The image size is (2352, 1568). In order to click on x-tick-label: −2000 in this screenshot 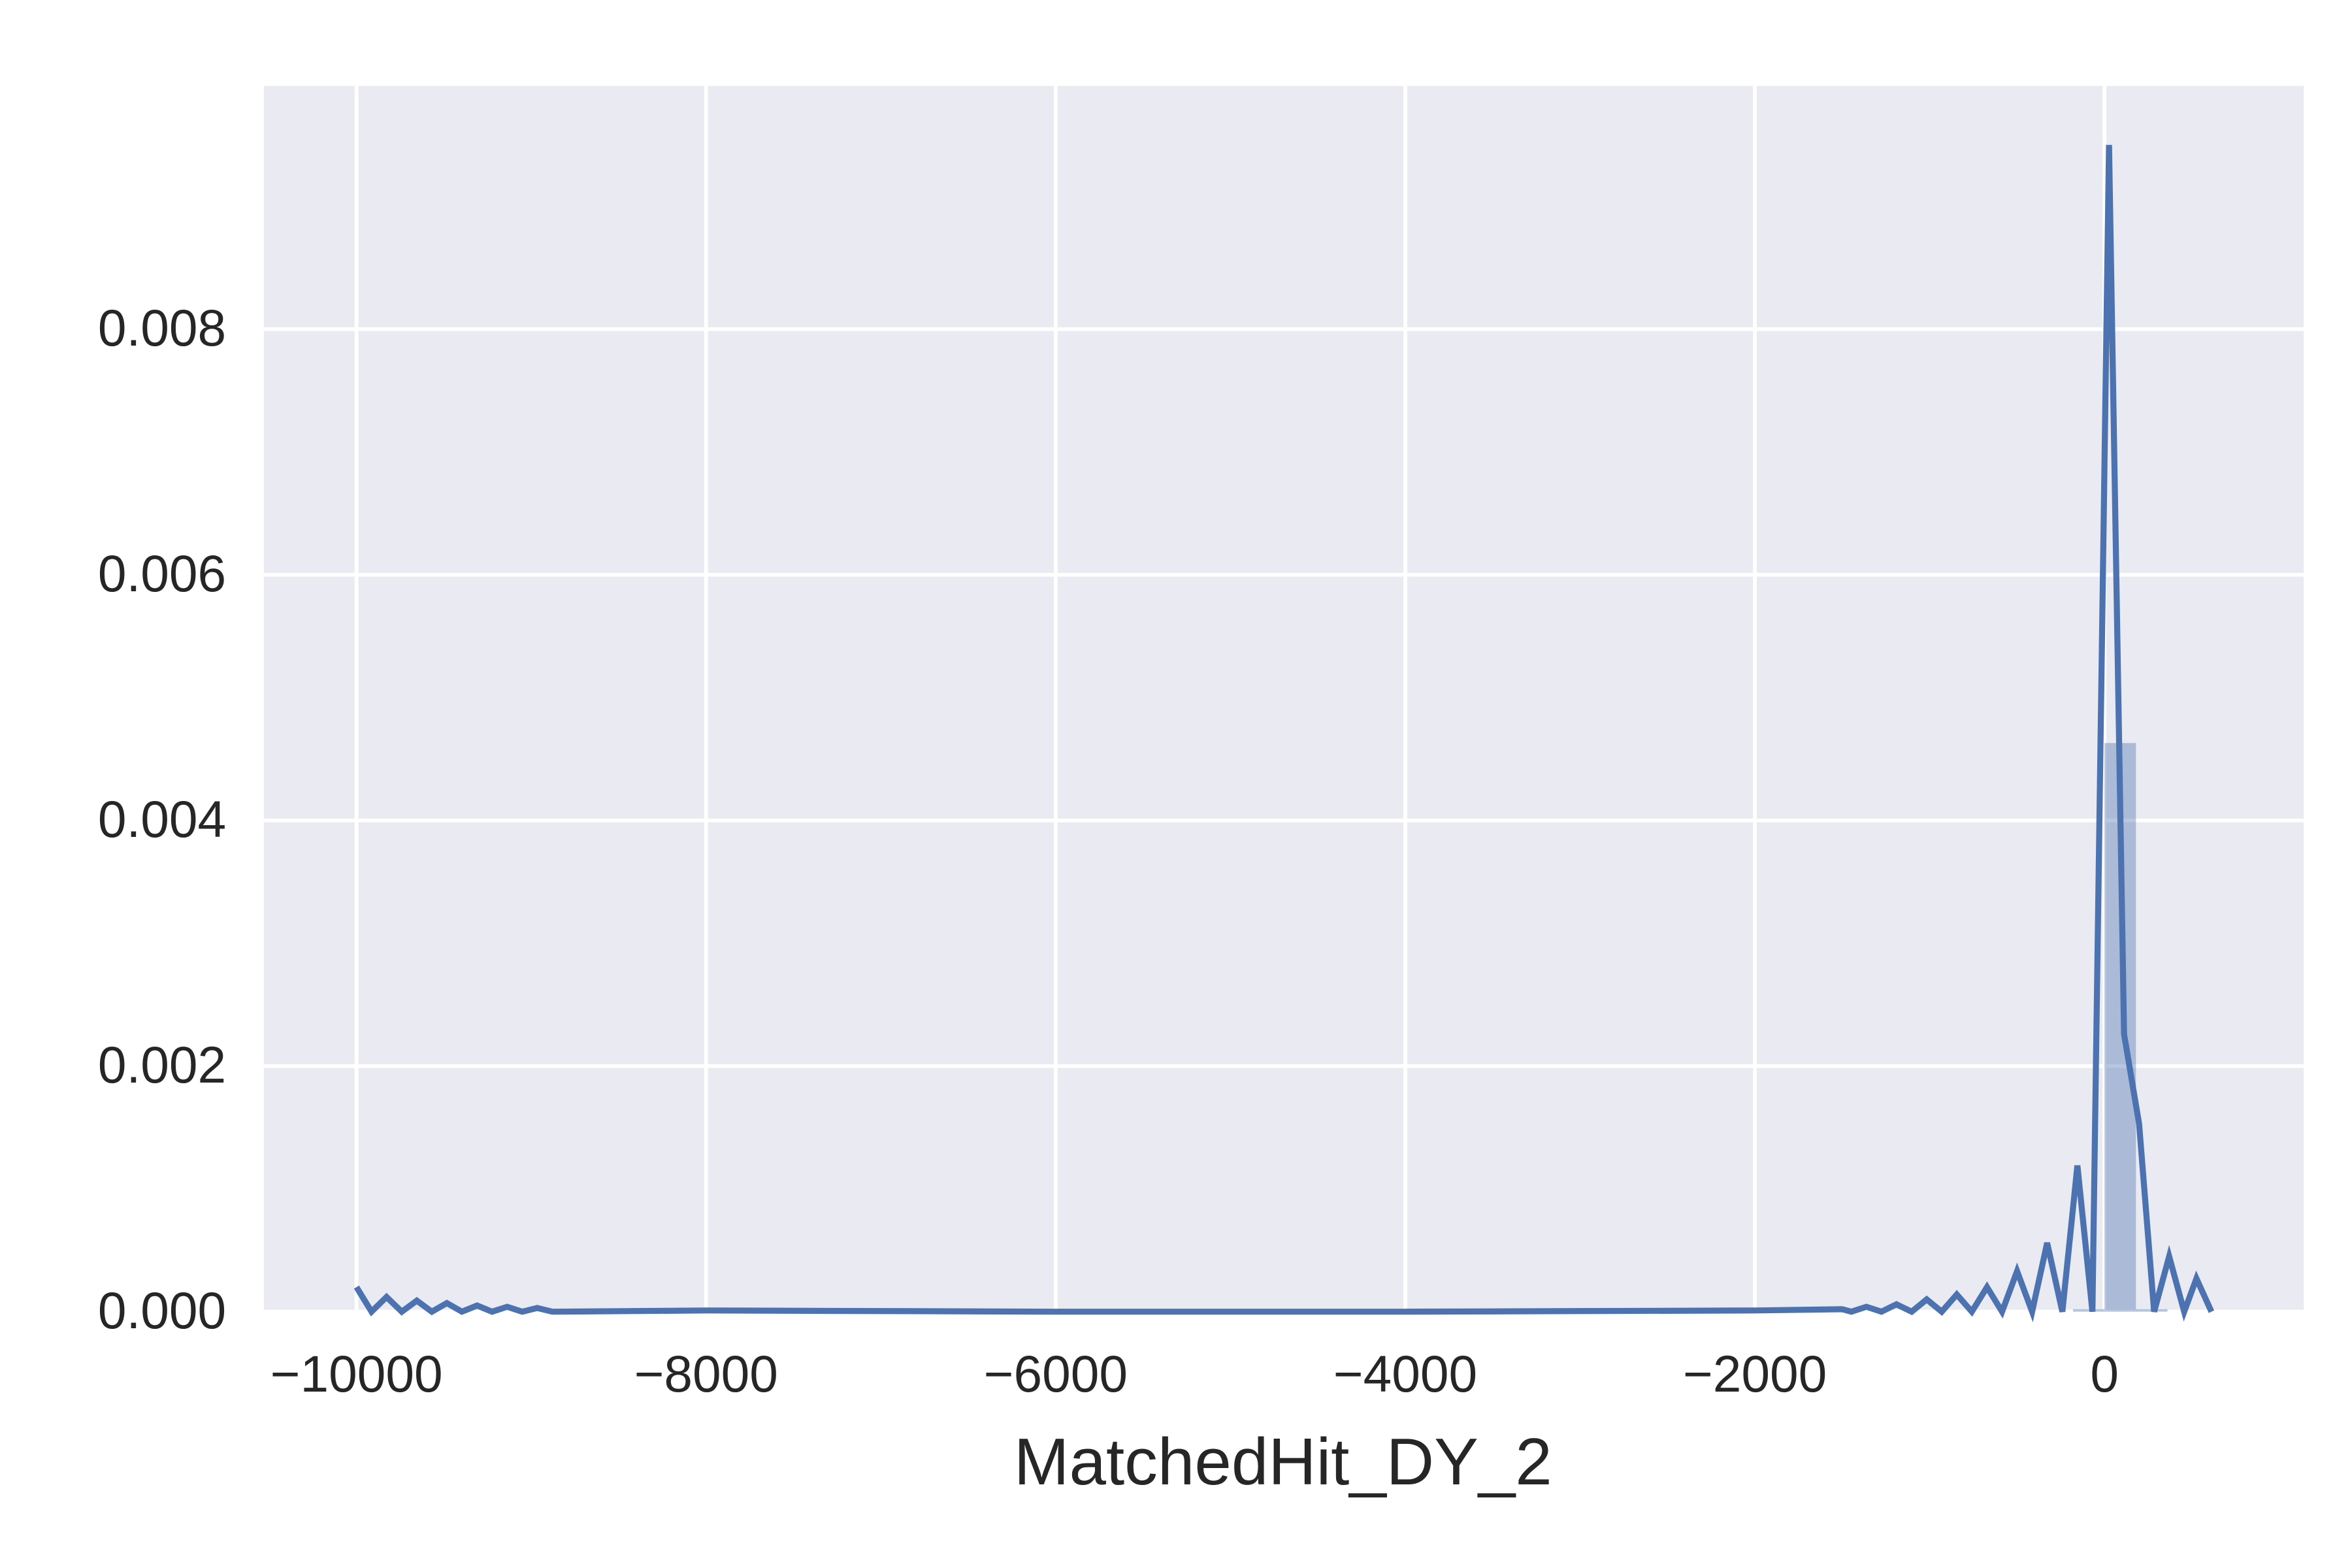, I will do `click(1755, 1374)`.